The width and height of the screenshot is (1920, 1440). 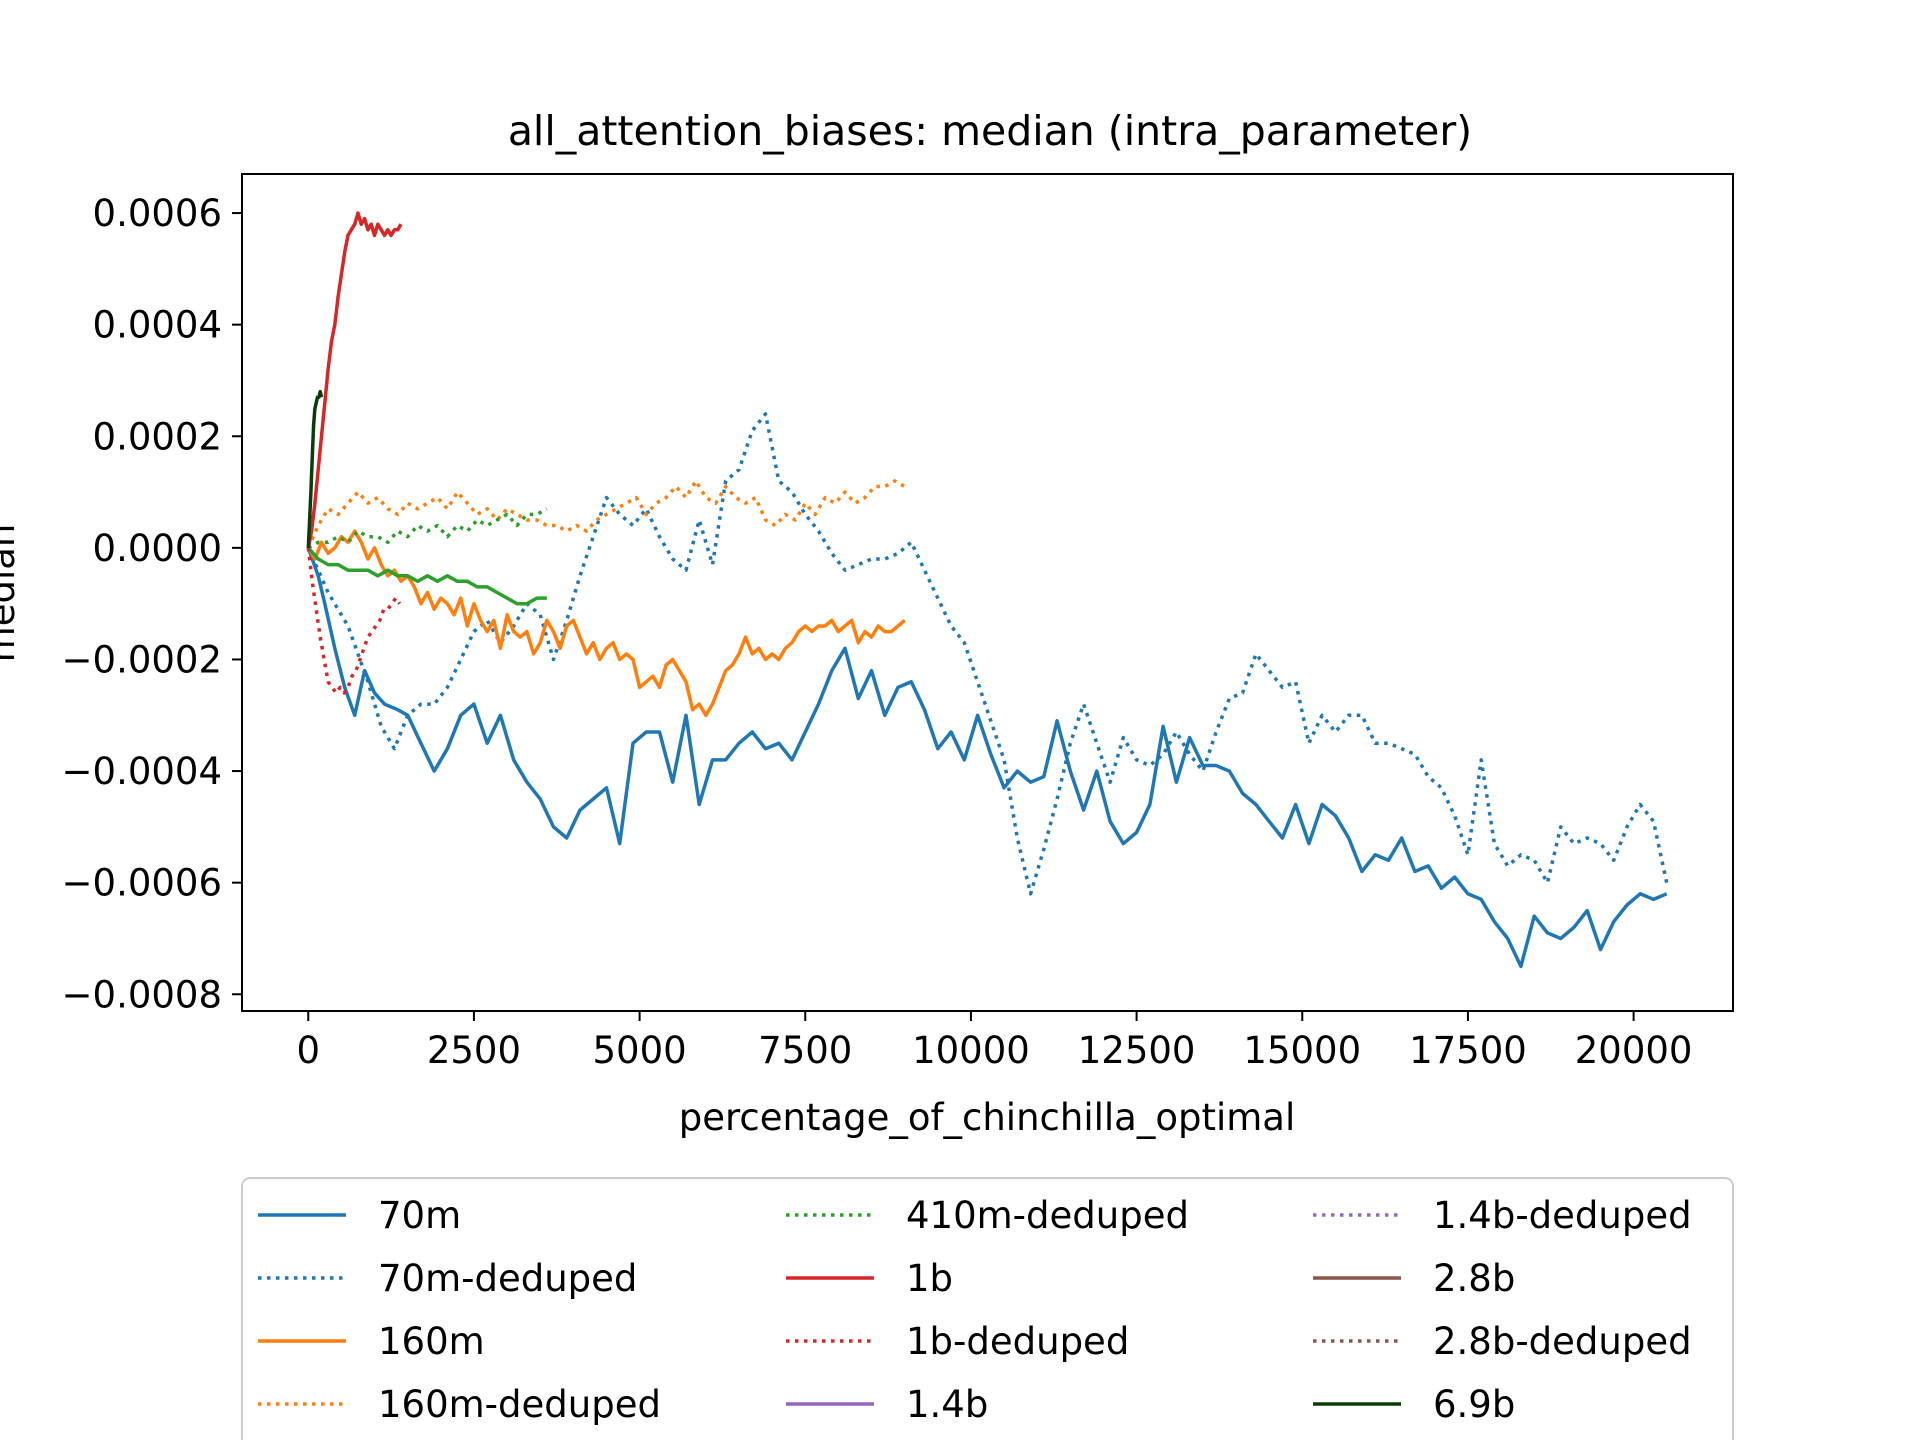 I want to click on legend-label: 2.8b-deduped, so click(x=1562, y=1341).